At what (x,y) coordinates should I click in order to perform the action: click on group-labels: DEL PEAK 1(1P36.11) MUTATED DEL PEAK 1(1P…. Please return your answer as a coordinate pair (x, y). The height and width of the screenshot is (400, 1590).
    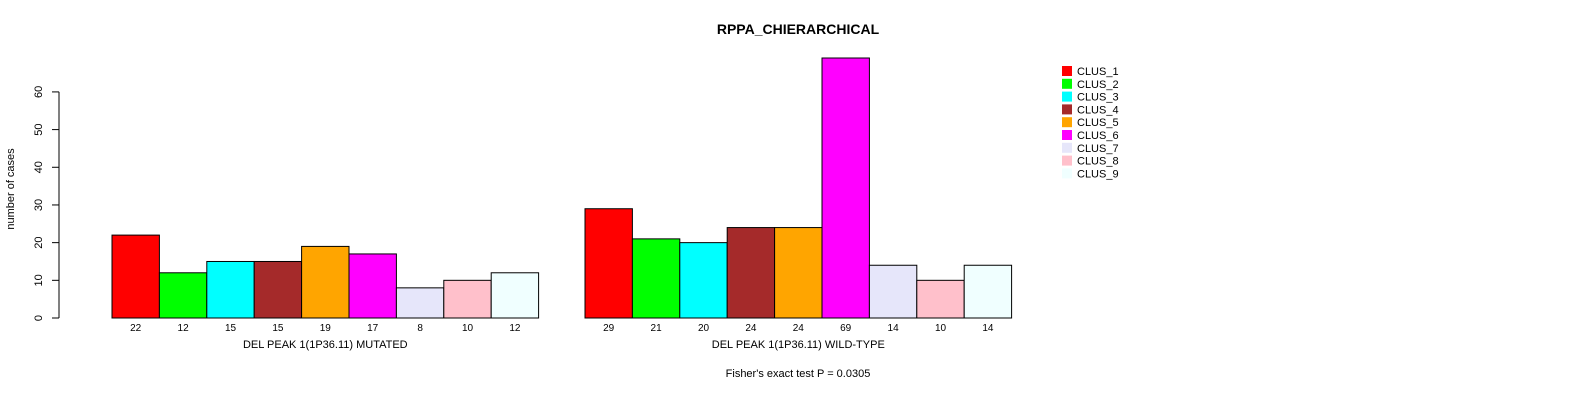
    Looking at the image, I should click on (564, 345).